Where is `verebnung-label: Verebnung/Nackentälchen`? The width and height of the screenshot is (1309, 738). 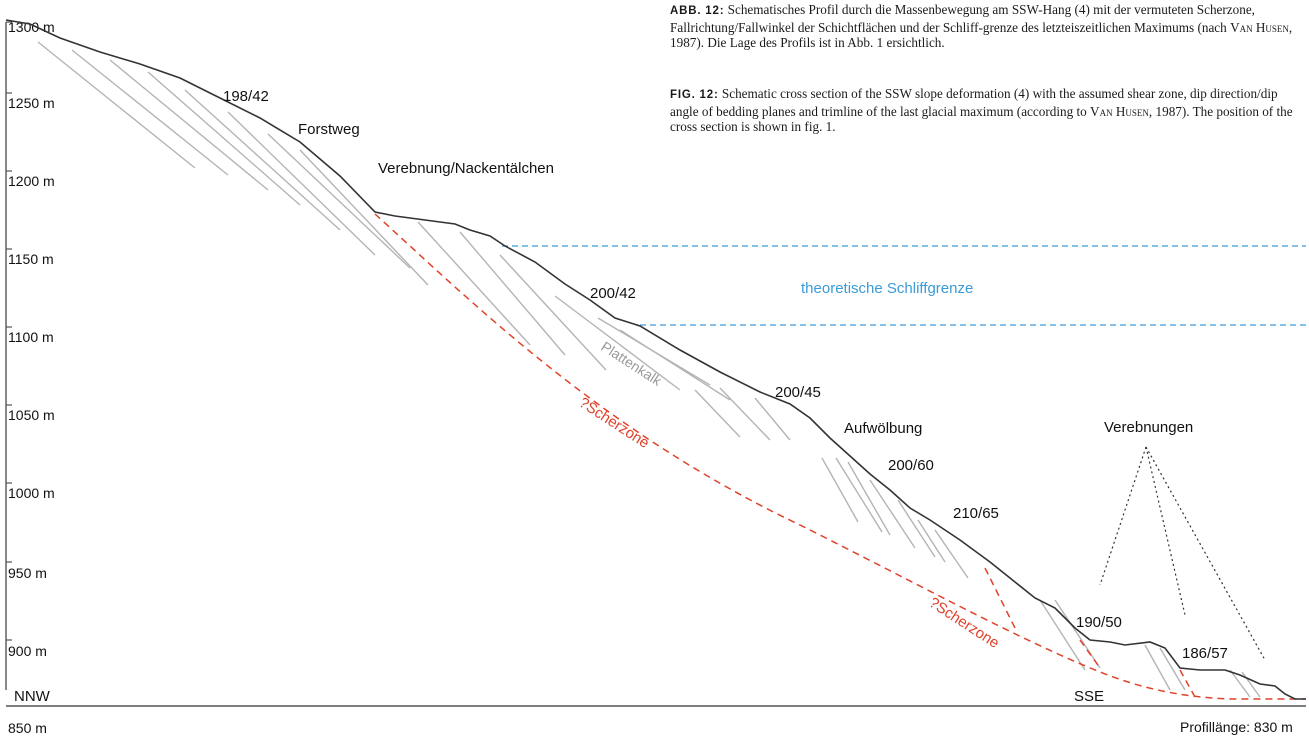
verebnung-label: Verebnung/Nackentälchen is located at coordinates (466, 168).